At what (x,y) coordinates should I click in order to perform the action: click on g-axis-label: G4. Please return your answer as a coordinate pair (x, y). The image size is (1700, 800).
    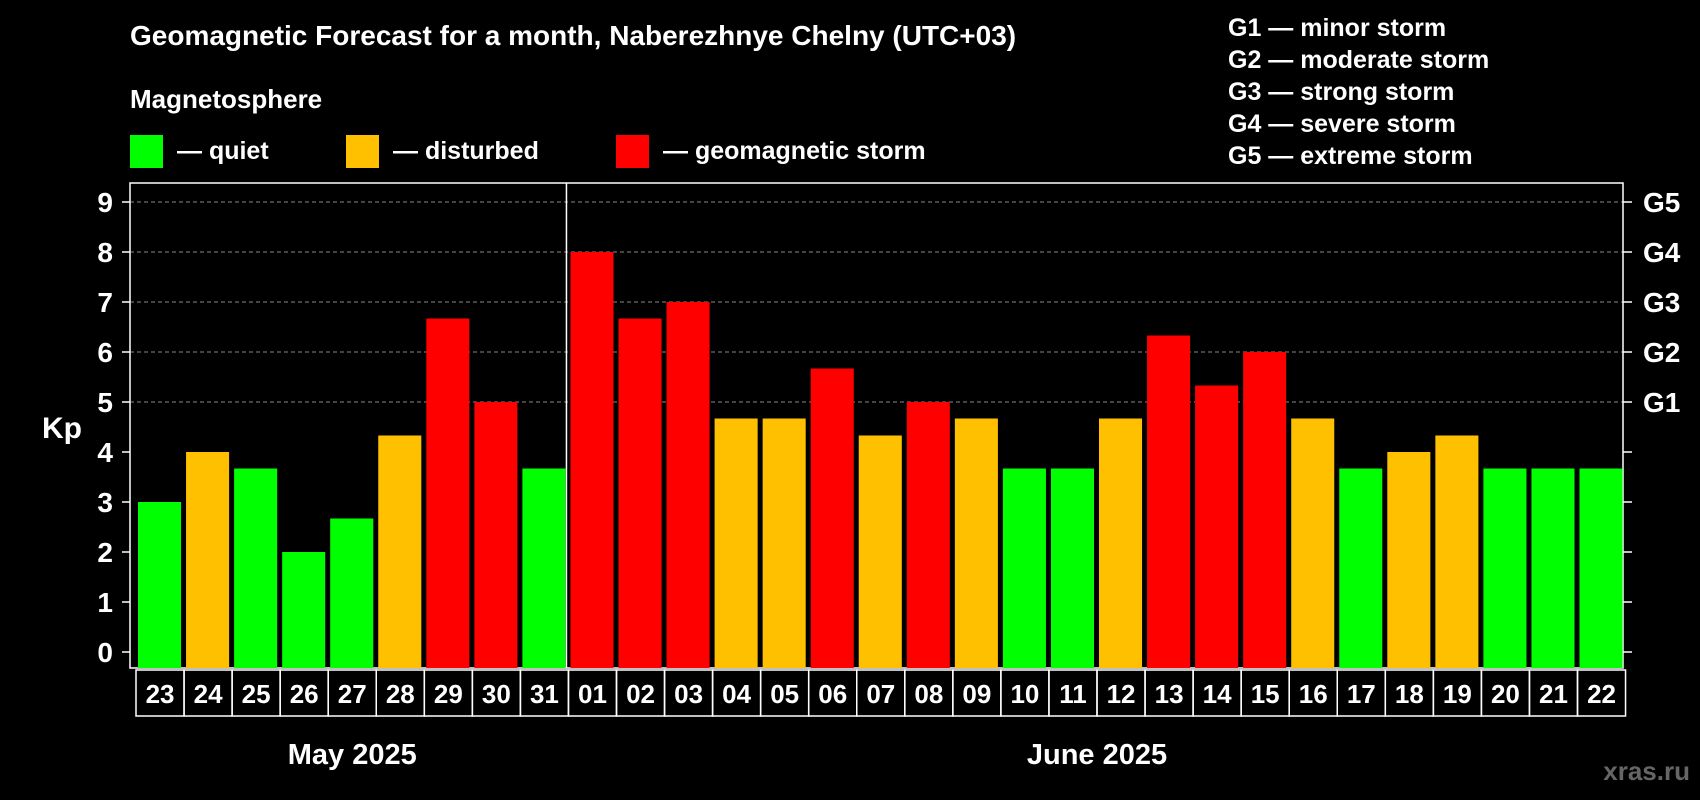
    Looking at the image, I should click on (1662, 252).